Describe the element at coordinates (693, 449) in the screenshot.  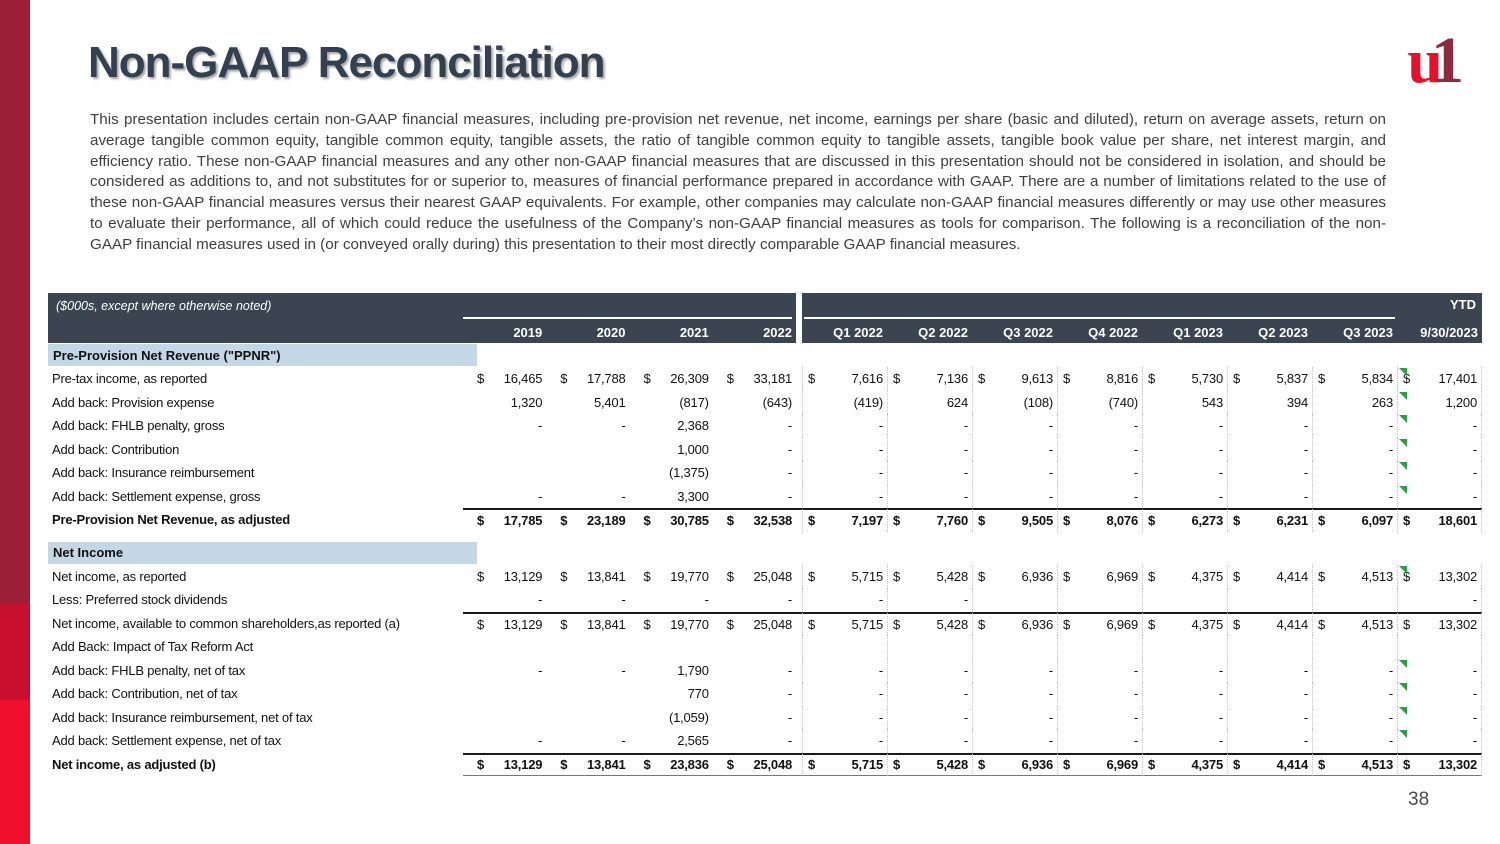
I see `cell-value: 1,000` at that location.